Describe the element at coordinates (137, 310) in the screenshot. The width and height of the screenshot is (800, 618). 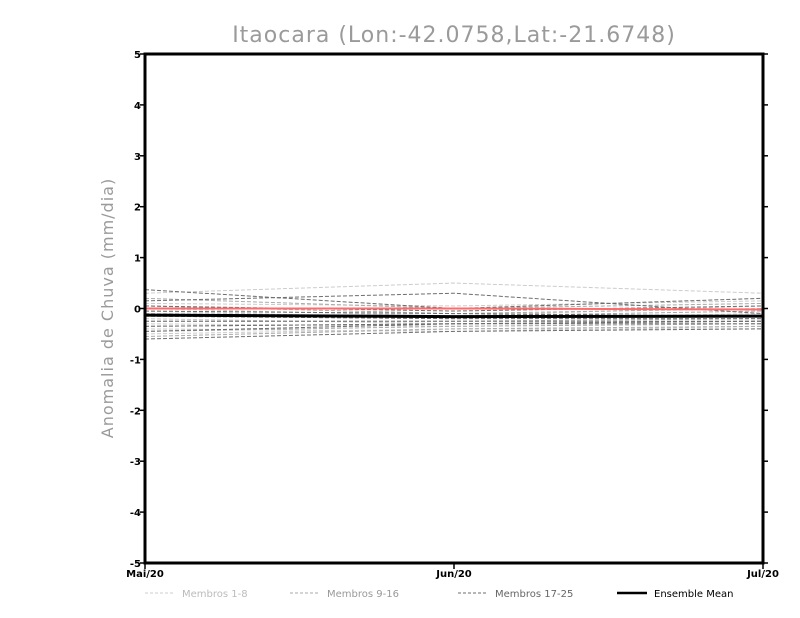
I see `y-tick-label: 0` at that location.